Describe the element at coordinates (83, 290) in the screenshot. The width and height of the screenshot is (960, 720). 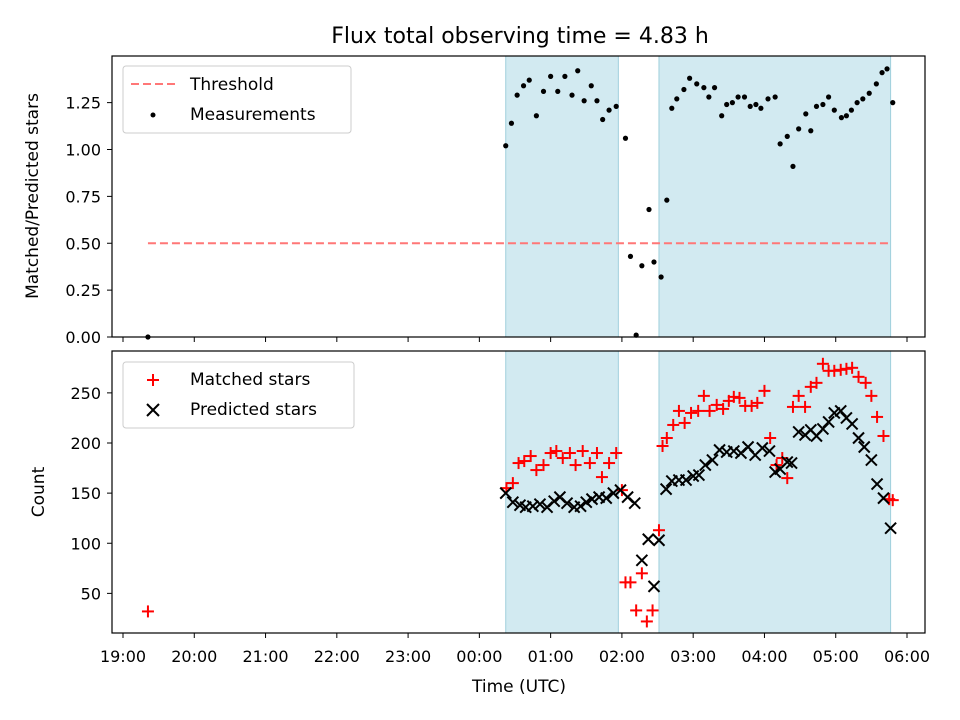
I see `top-y-tick-label: 0.25` at that location.